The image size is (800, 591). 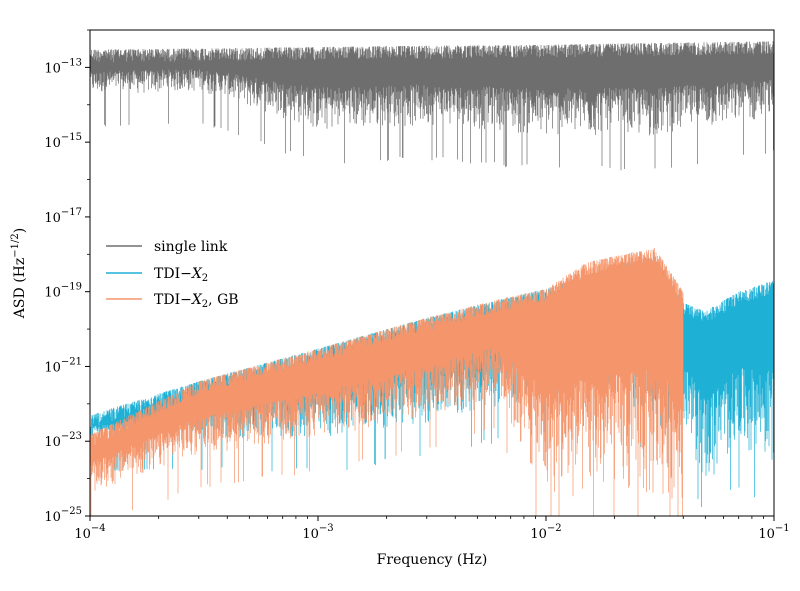 What do you see at coordinates (63, 515) in the screenshot?
I see `y-tick-label: 10−25` at bounding box center [63, 515].